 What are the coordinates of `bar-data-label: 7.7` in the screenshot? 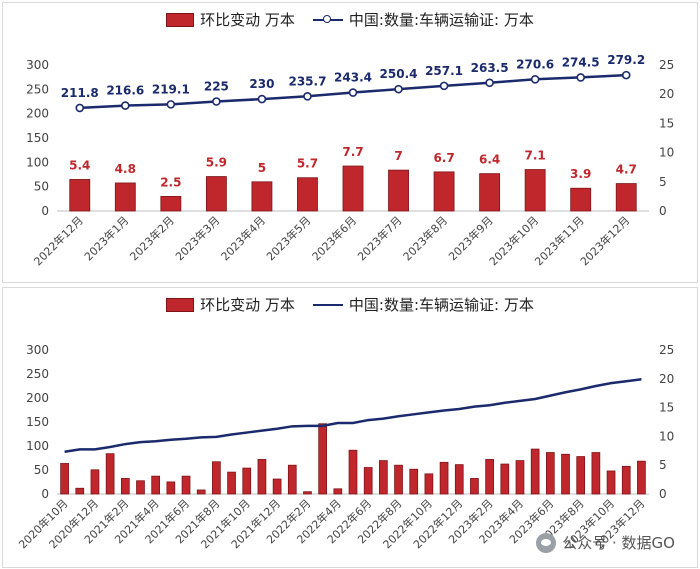 It's located at (352, 152).